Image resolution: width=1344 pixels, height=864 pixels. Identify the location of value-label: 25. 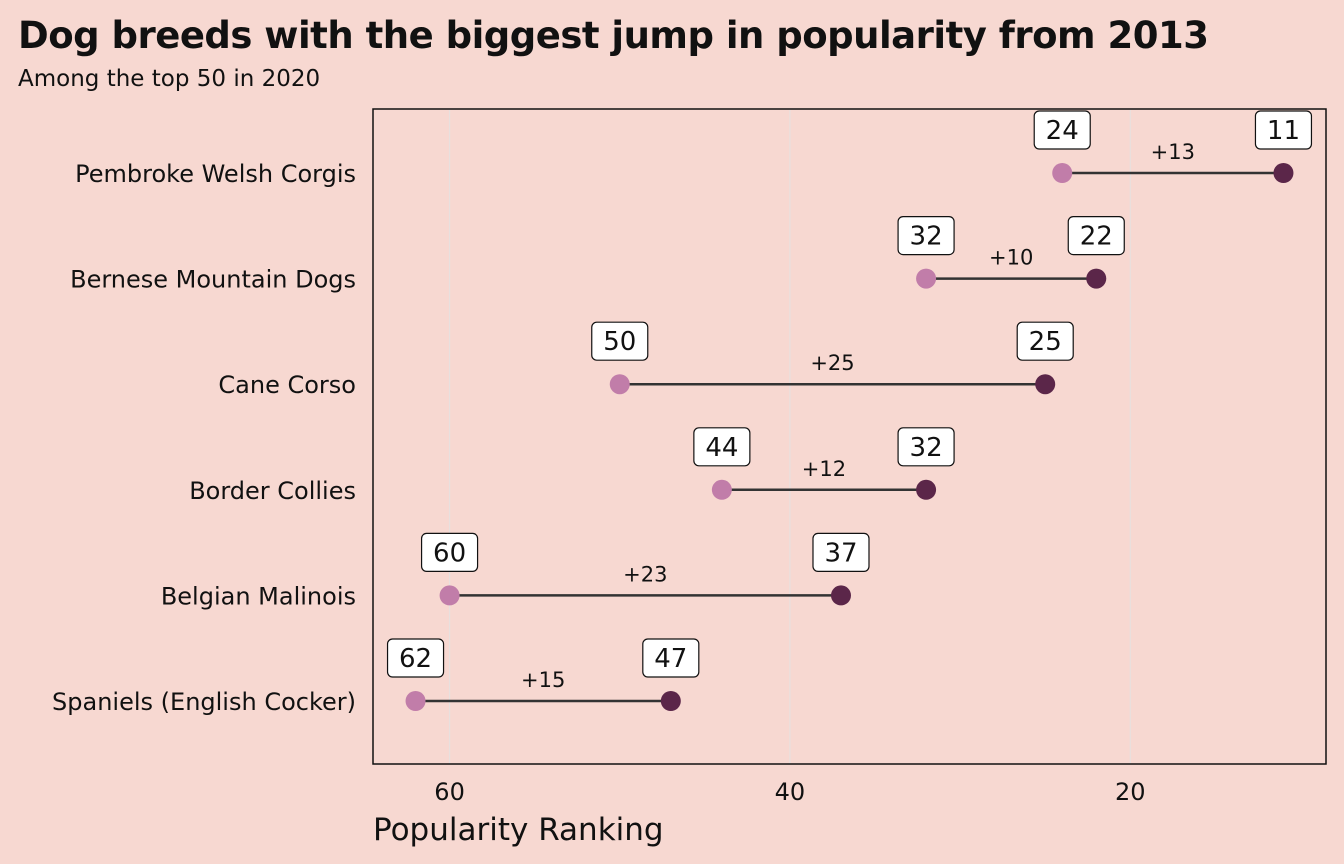
(1045, 342).